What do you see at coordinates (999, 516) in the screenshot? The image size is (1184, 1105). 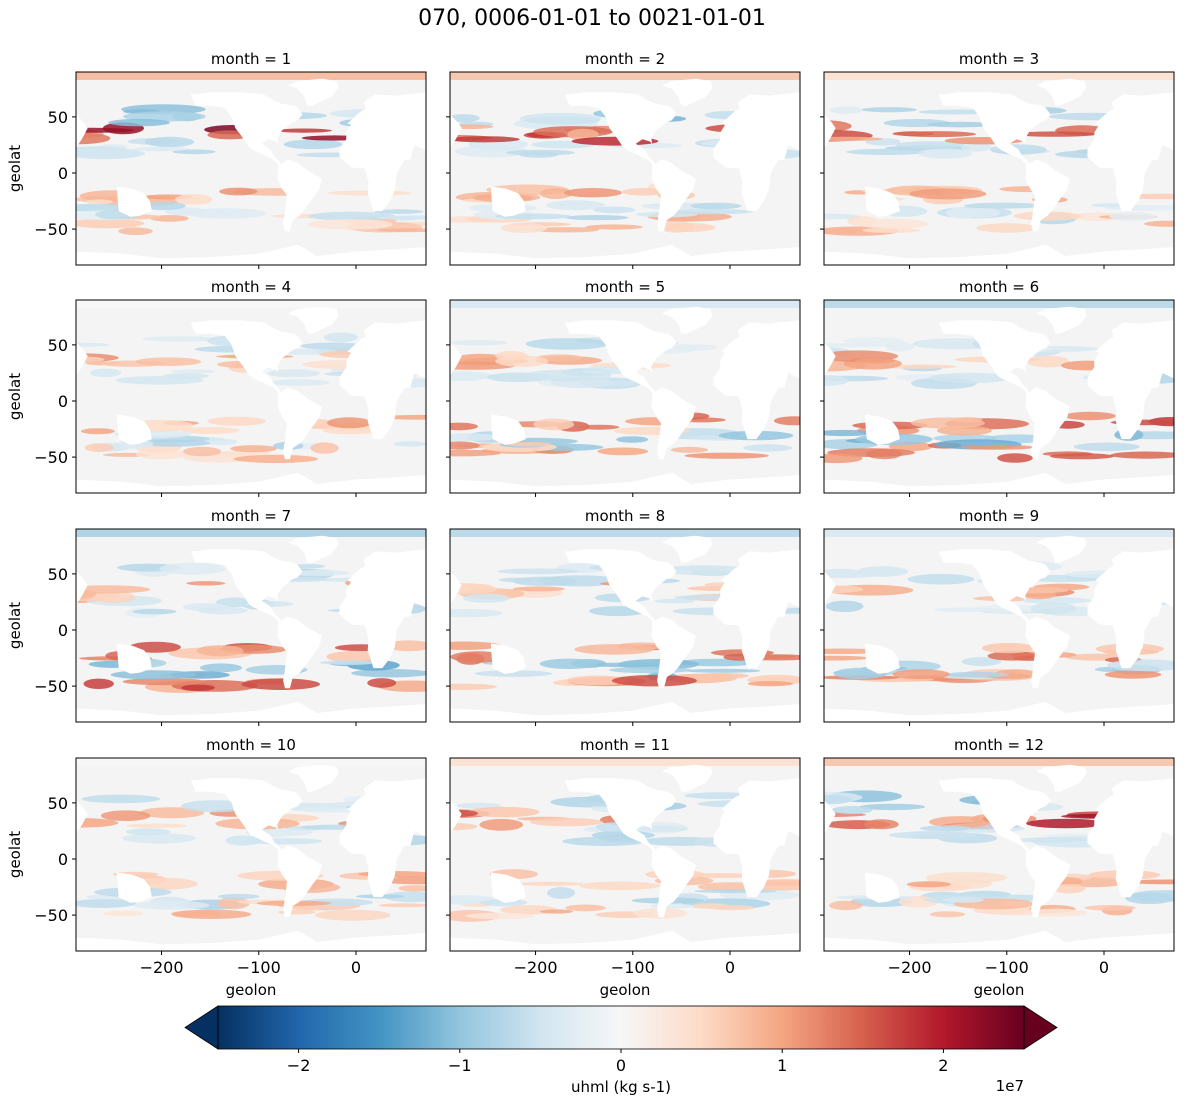 I see `panel-title: month = 9` at bounding box center [999, 516].